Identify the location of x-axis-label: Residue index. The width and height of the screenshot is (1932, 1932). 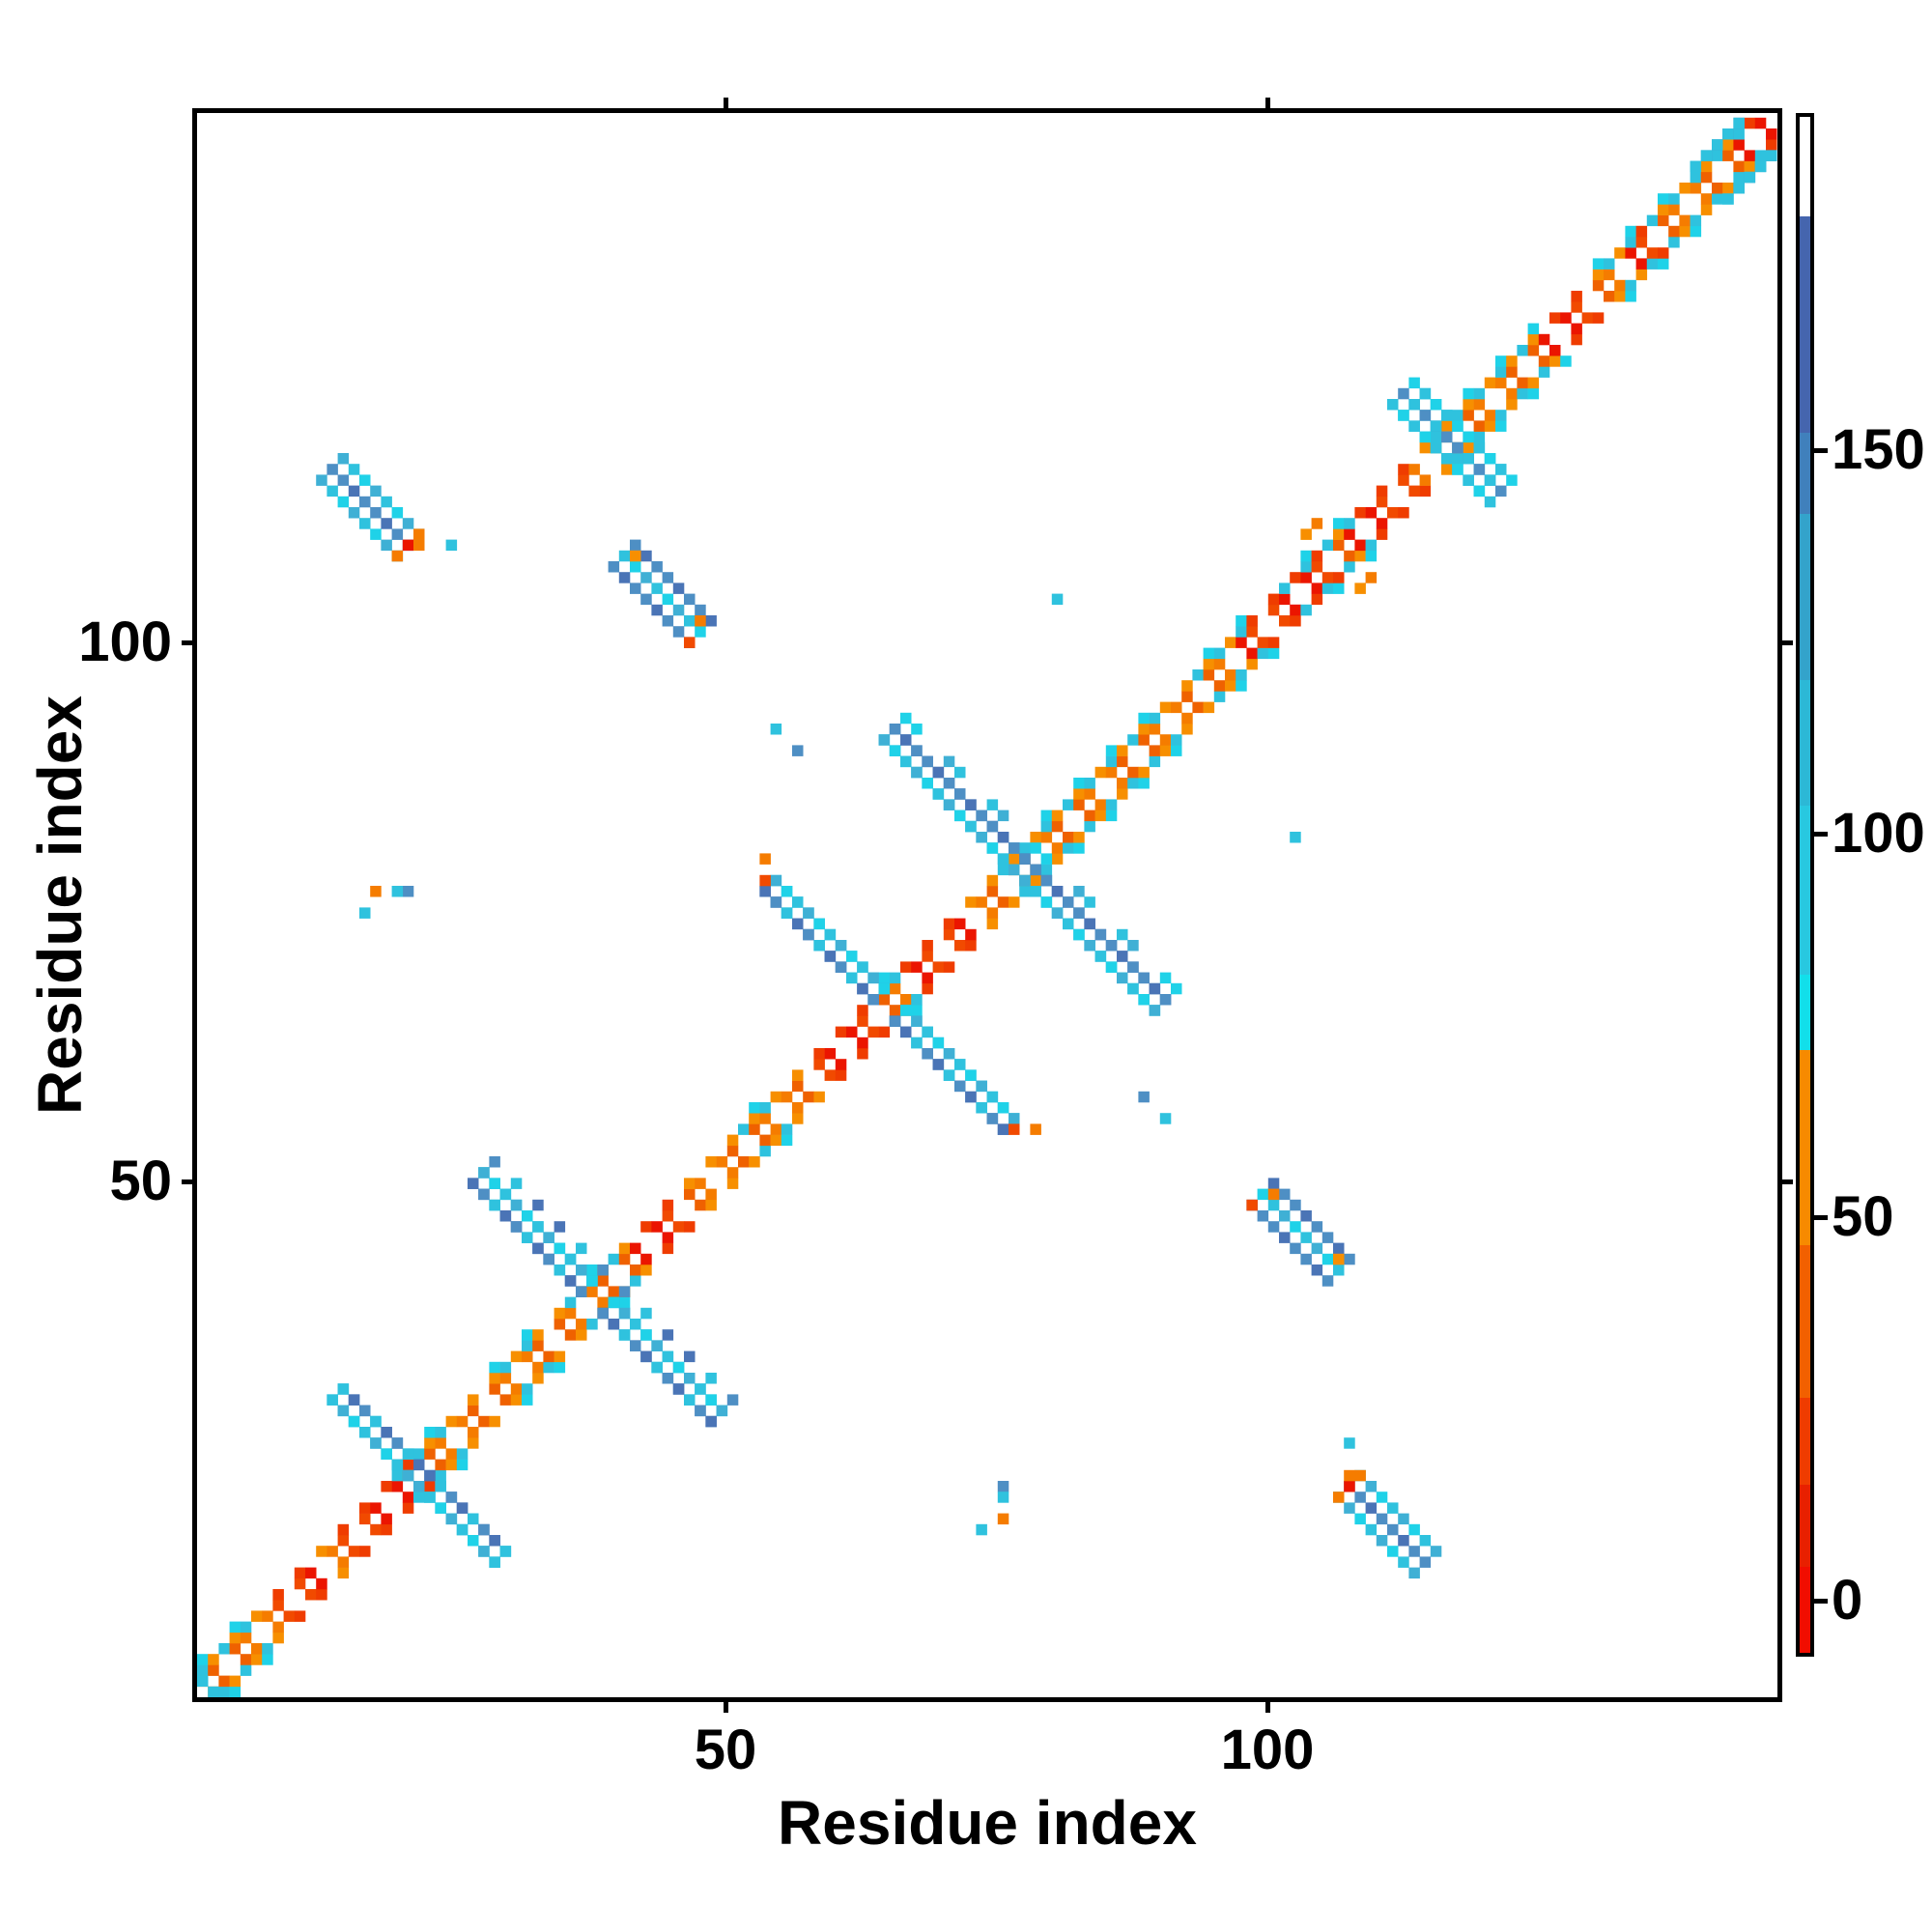
(987, 1823).